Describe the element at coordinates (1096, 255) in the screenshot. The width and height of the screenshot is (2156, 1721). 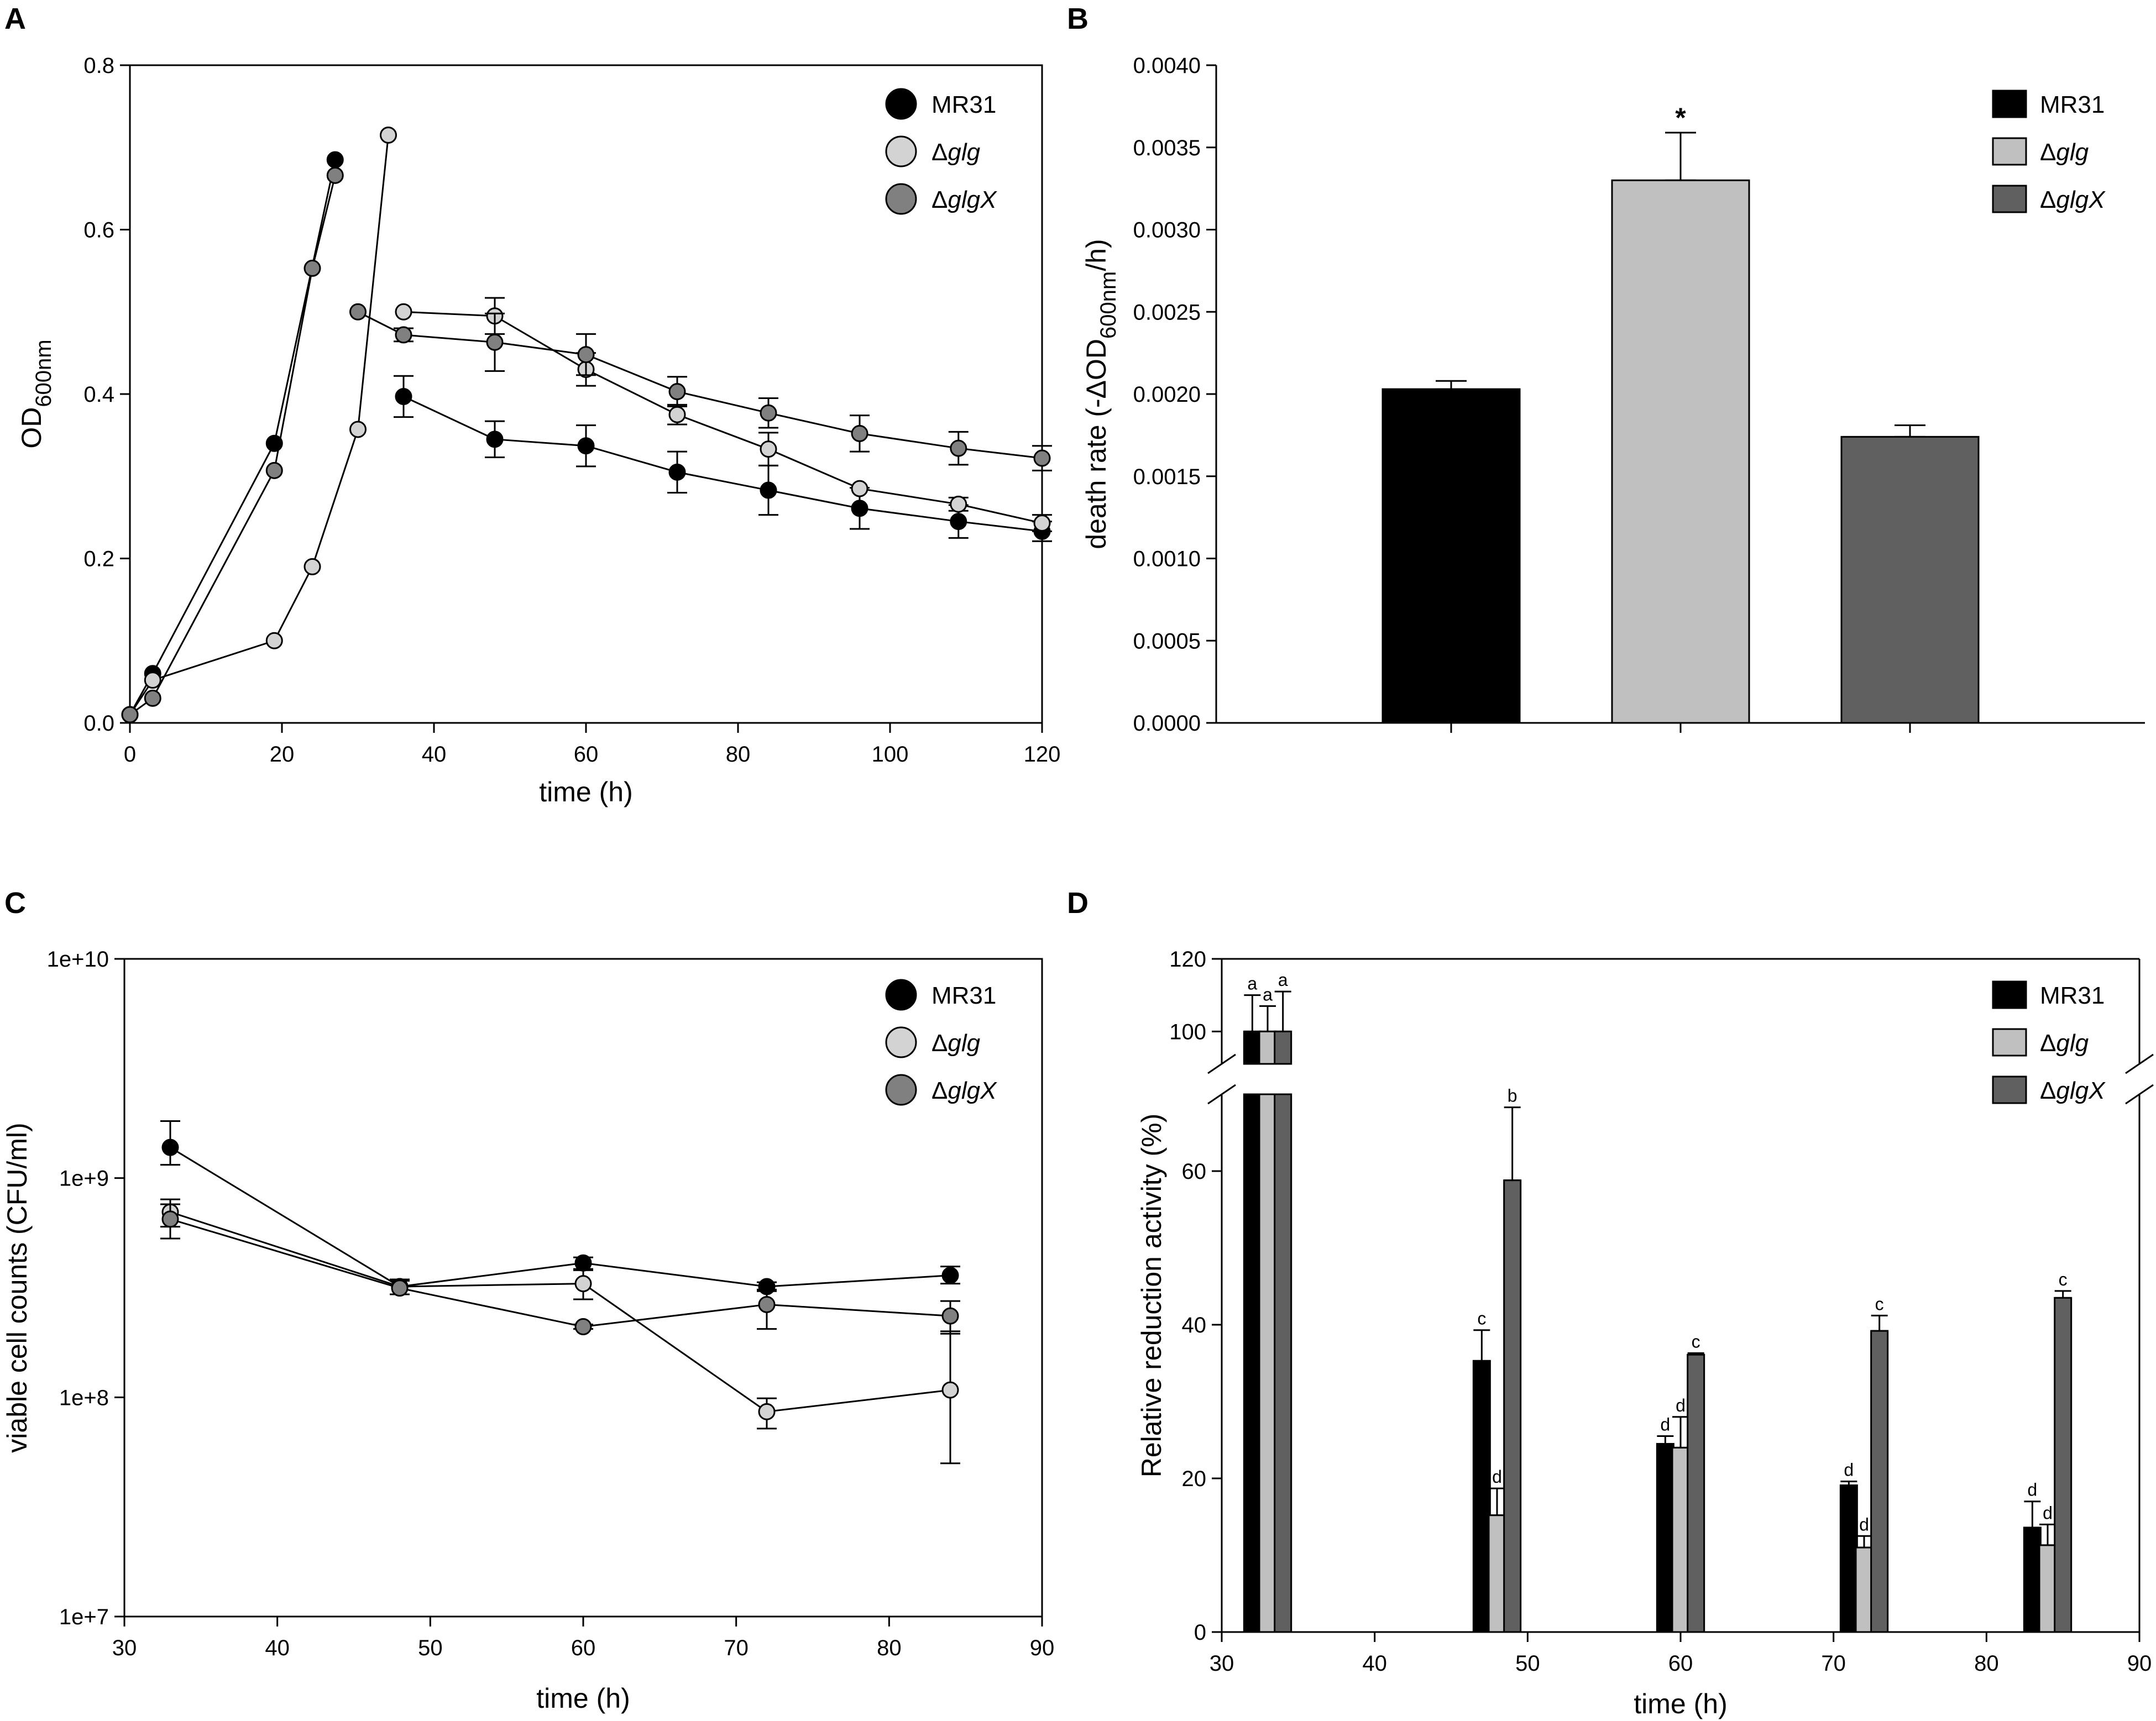
I see `y-axis-label-end: /h)` at that location.